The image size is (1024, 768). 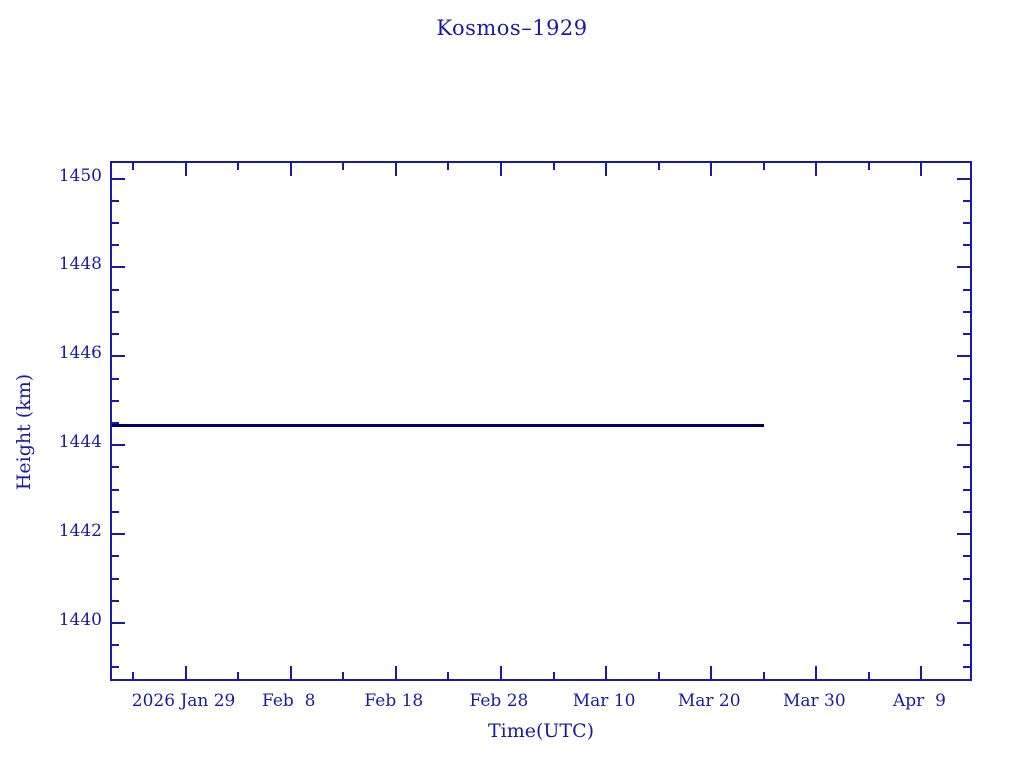 What do you see at coordinates (24, 432) in the screenshot?
I see `y-axis-title: Height (km)` at bounding box center [24, 432].